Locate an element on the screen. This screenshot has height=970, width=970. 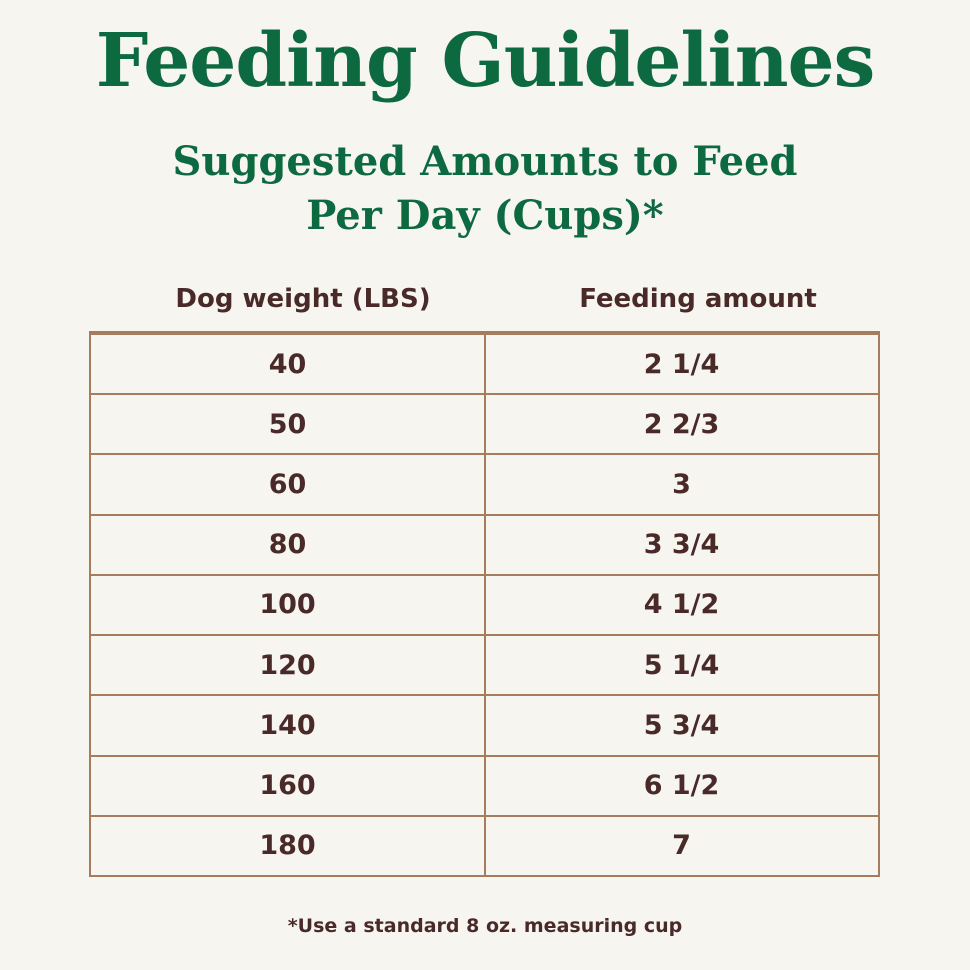
table-cell: 60 is located at coordinates (287, 485).